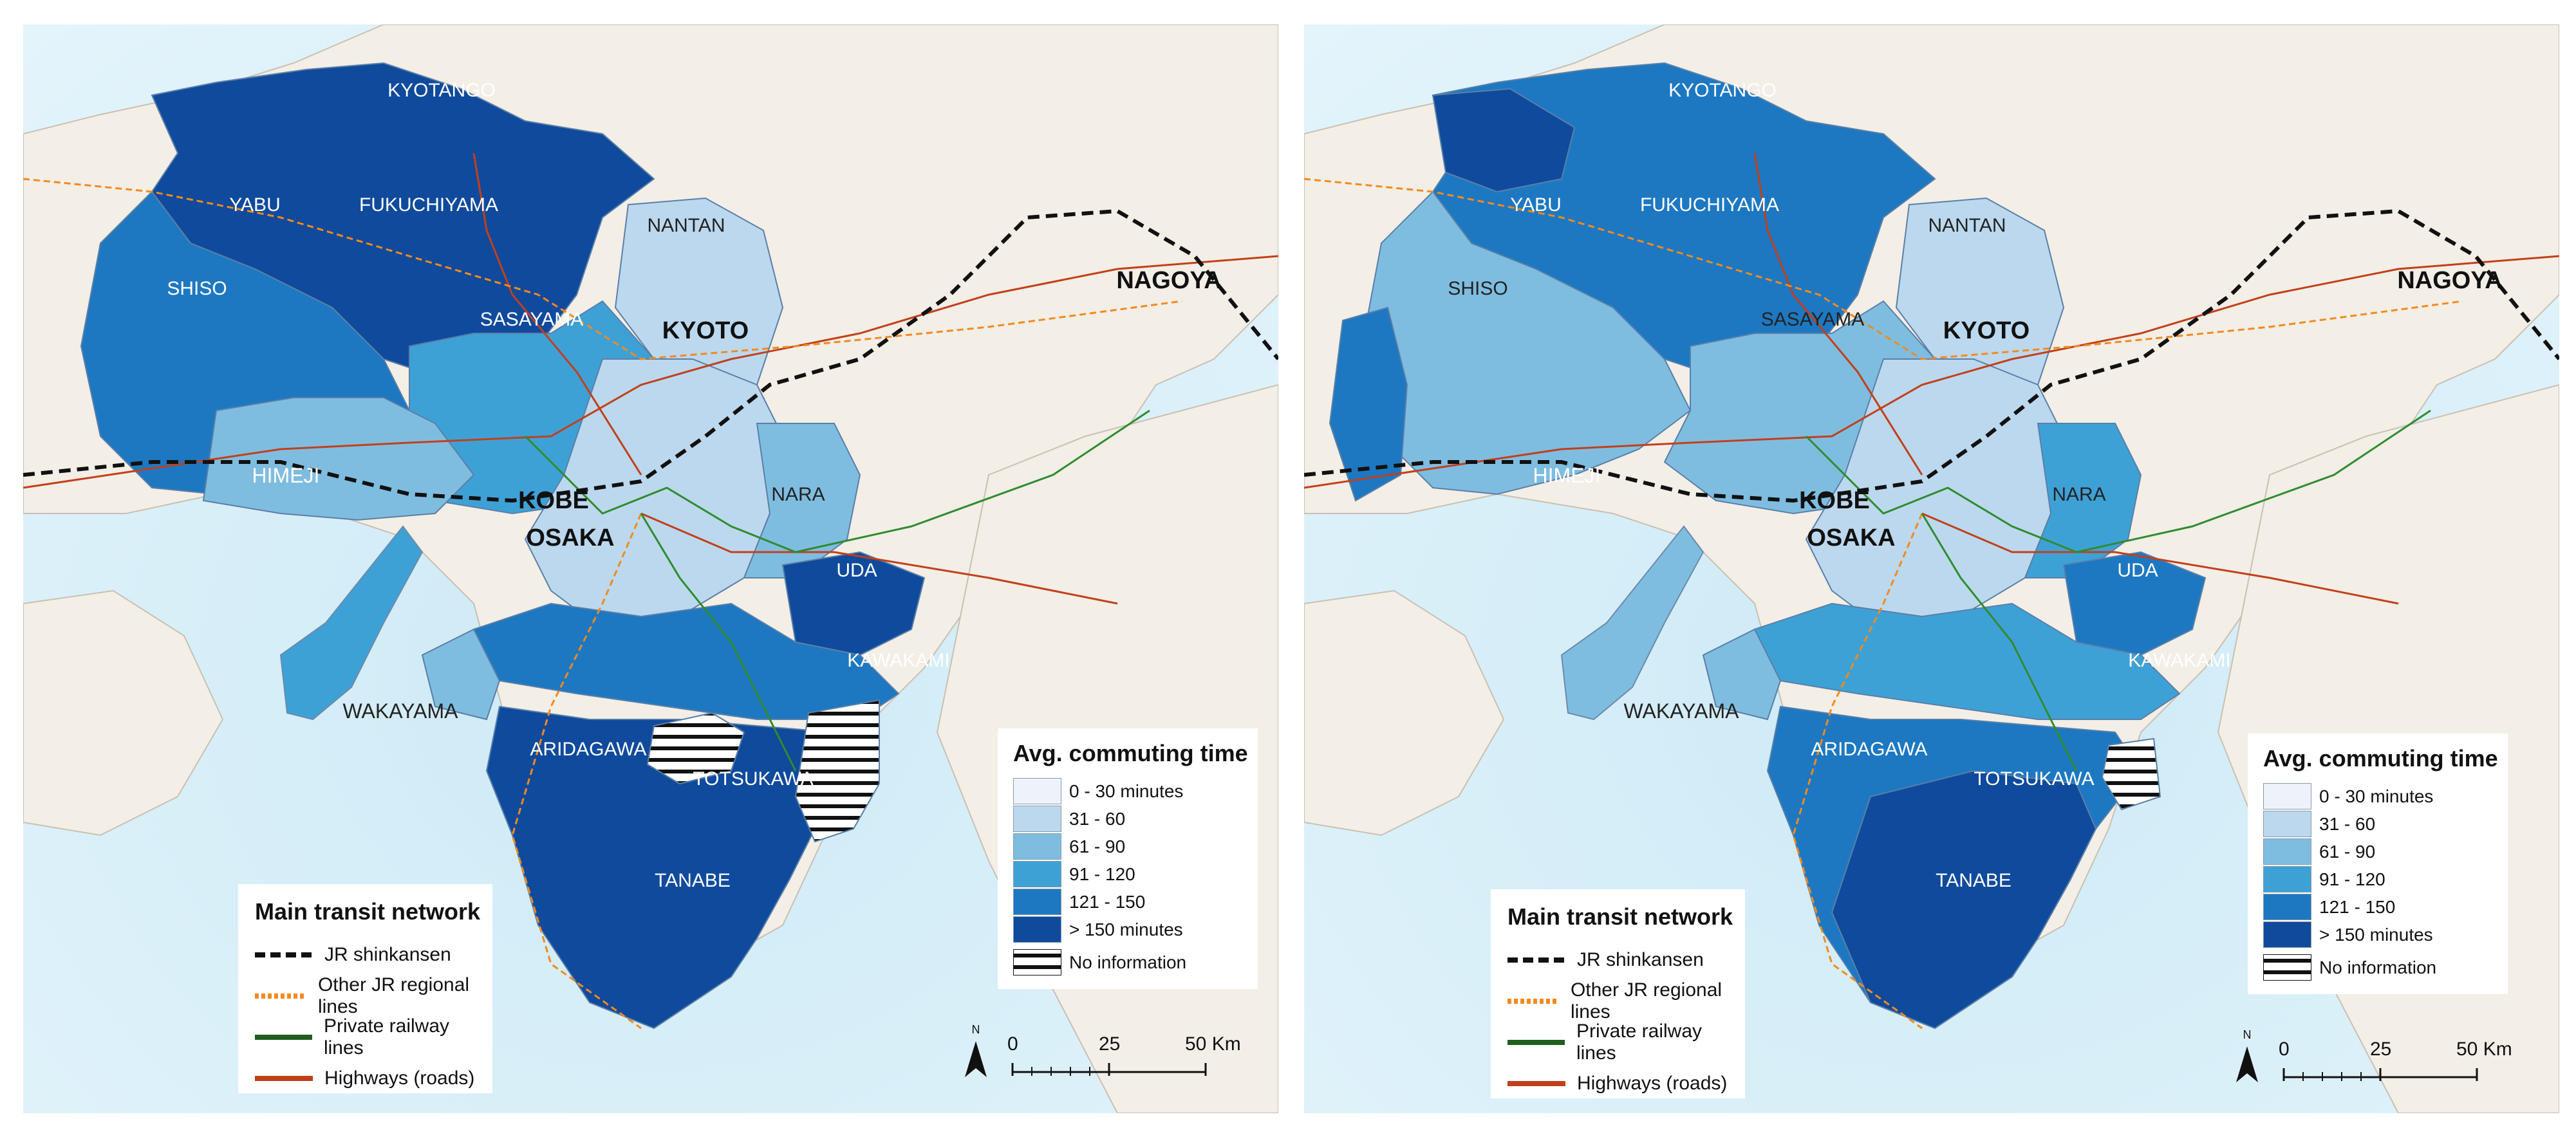 The height and width of the screenshot is (1137, 2576). I want to click on region-west-mid, so click(1368, 404).